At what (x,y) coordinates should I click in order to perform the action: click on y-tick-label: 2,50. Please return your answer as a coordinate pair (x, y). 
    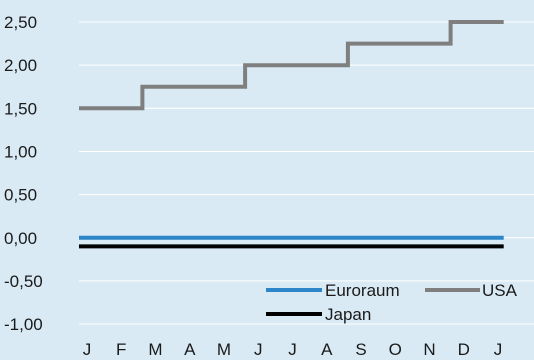
    Looking at the image, I should click on (20, 22).